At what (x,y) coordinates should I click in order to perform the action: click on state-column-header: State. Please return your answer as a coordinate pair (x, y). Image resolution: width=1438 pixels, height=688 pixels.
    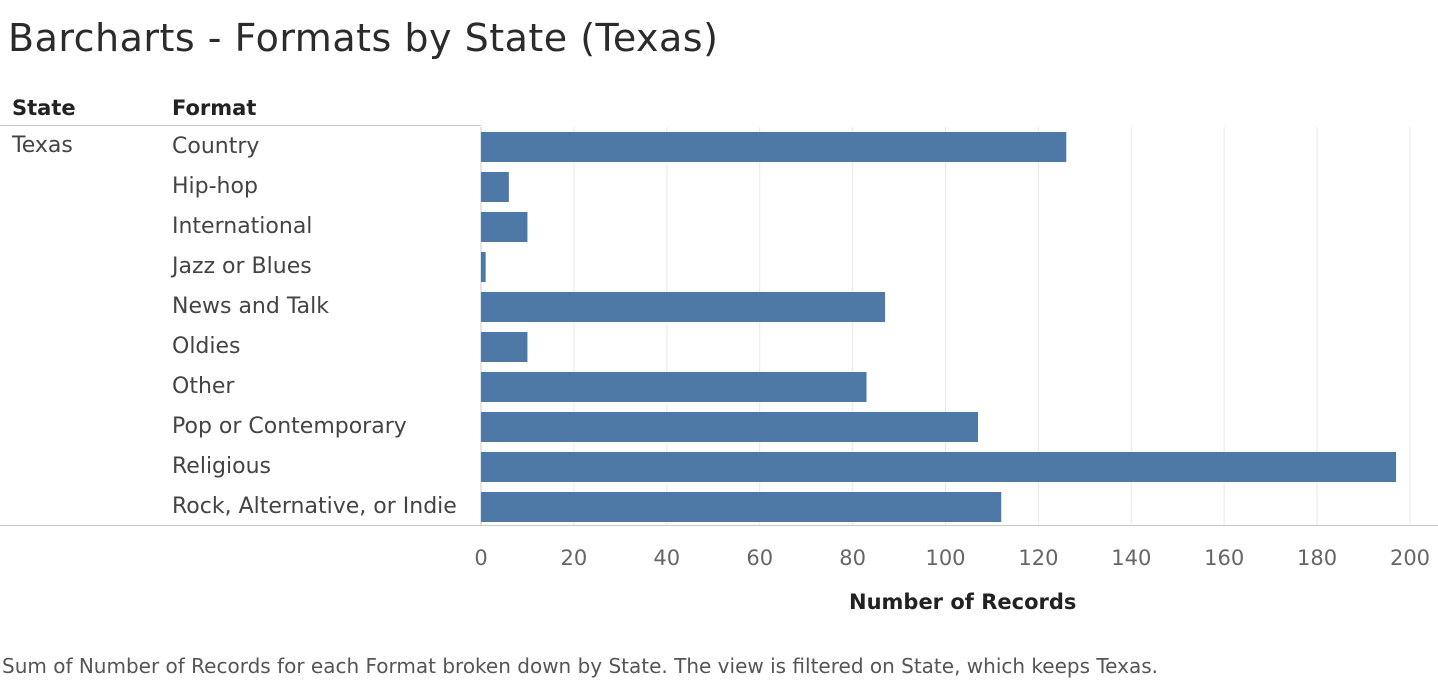
    Looking at the image, I should click on (44, 108).